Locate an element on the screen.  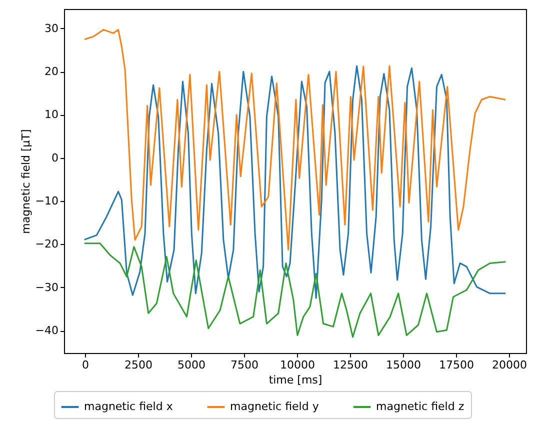
x-tick-label: 20000 is located at coordinates (510, 365).